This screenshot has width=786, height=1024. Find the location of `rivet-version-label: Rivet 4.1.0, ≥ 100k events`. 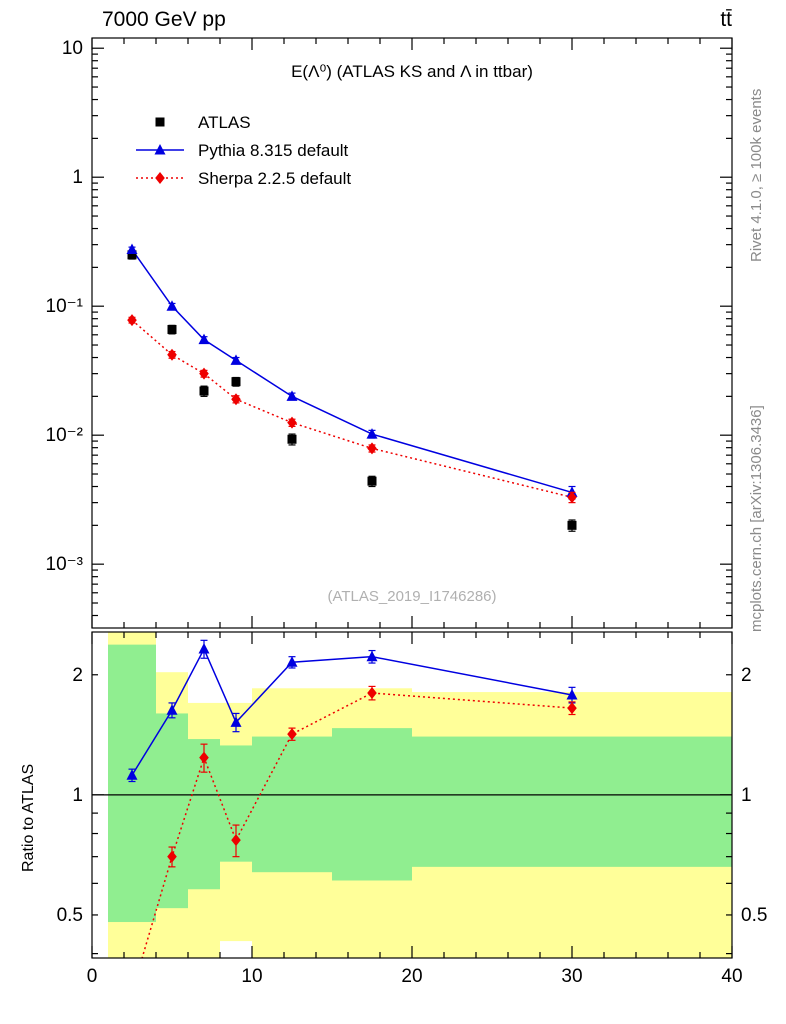

rivet-version-label: Rivet 4.1.0, ≥ 100k events is located at coordinates (756, 175).